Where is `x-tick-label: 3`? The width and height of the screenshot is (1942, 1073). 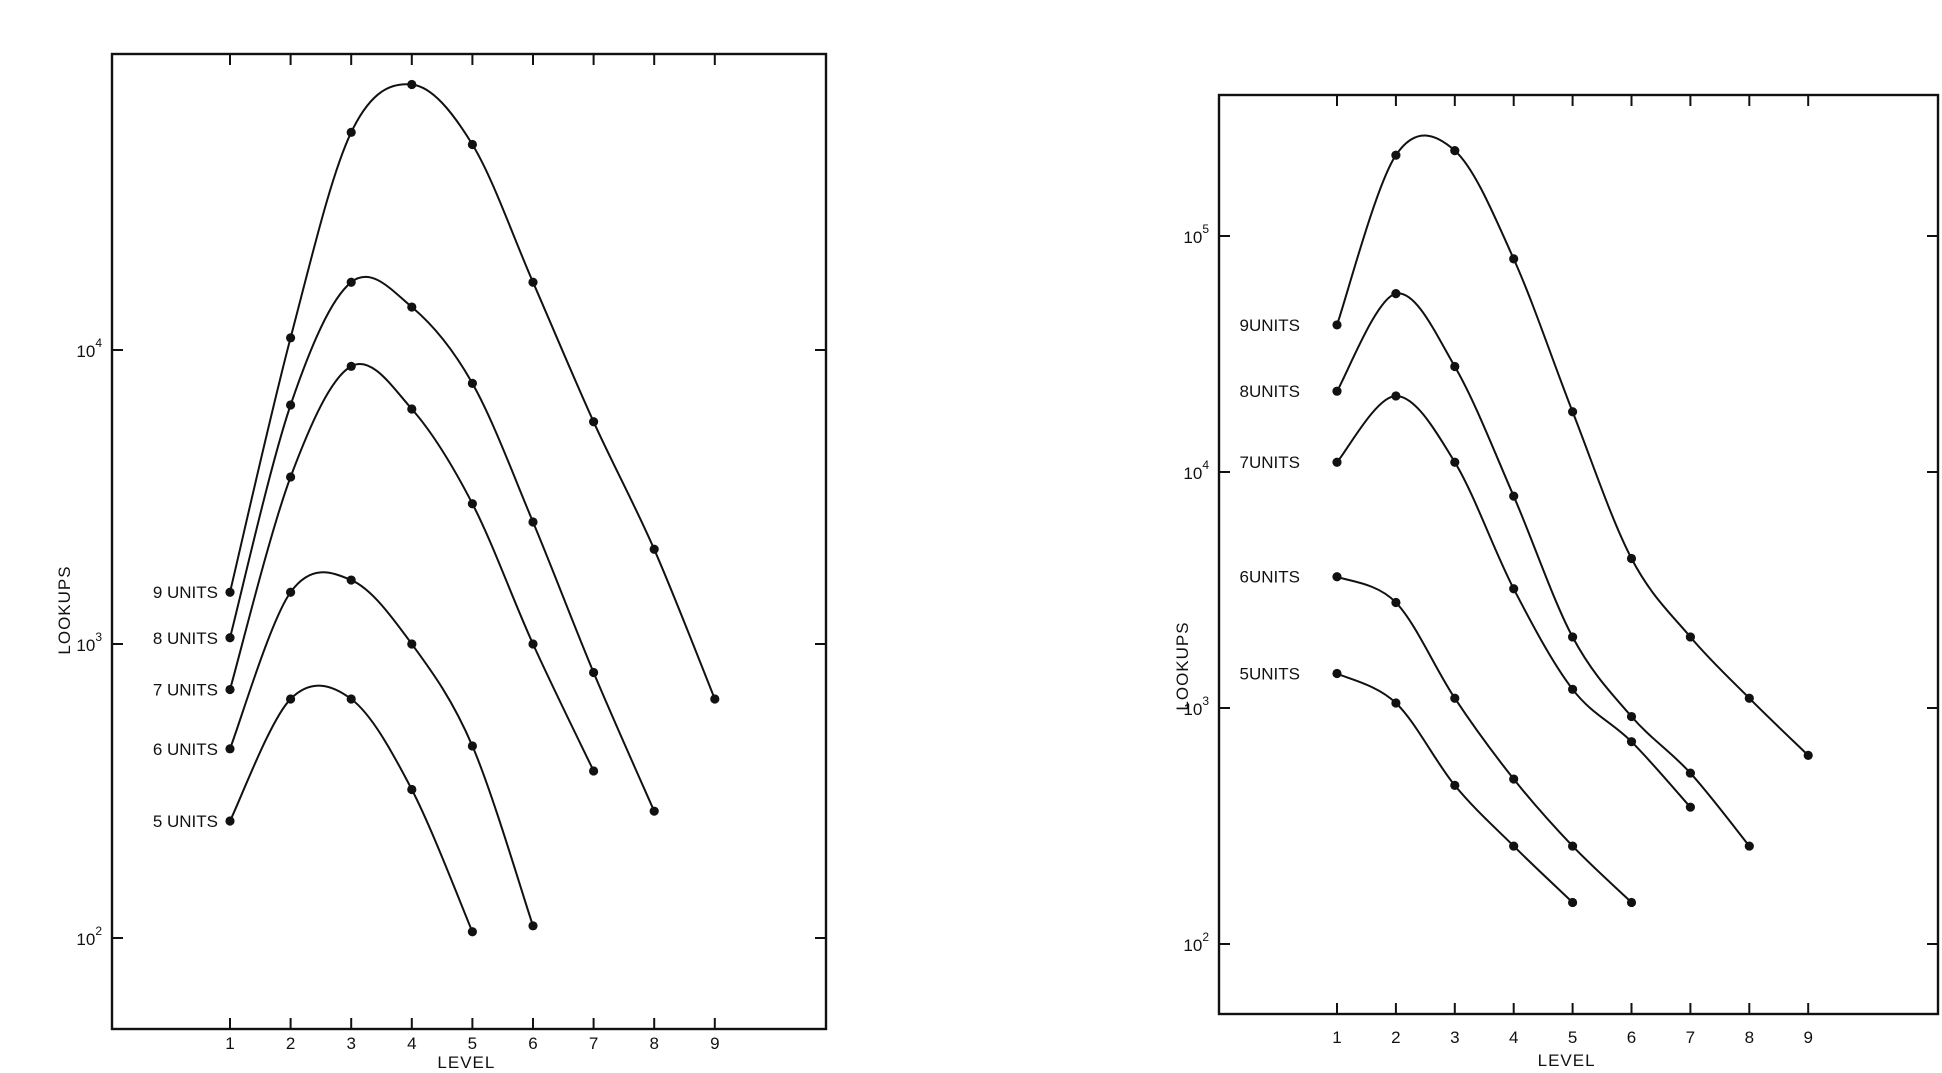 x-tick-label: 3 is located at coordinates (350, 1043).